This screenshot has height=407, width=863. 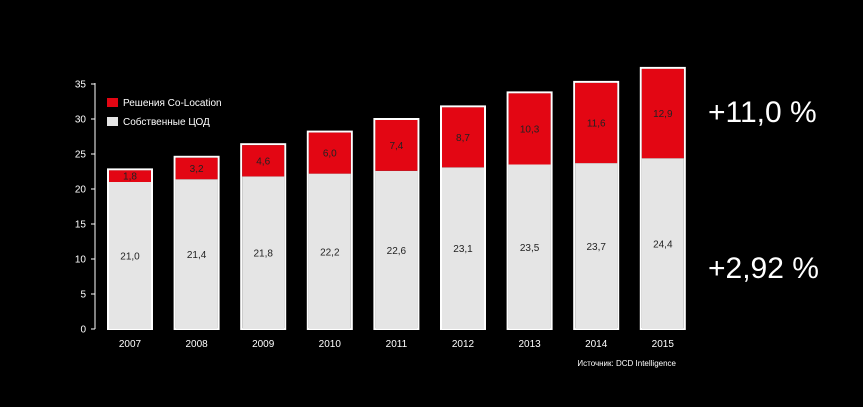 I want to click on legend-swatch-own, so click(x=112, y=121).